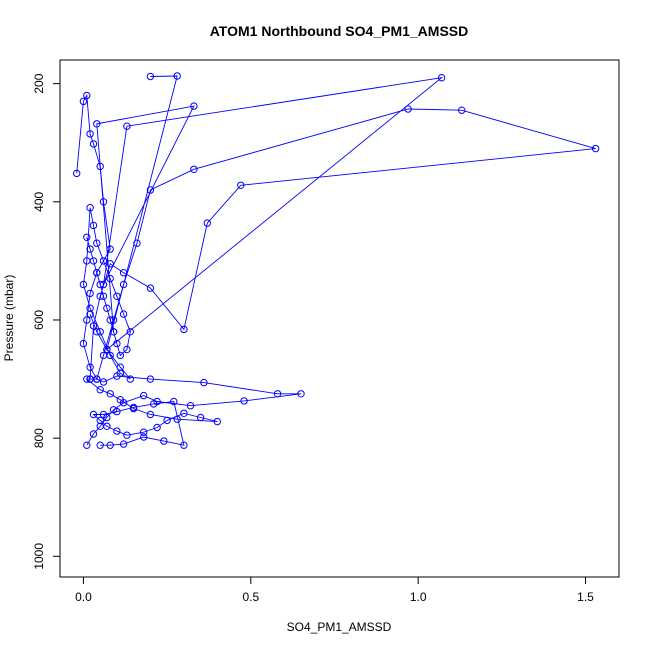 The height and width of the screenshot is (650, 650). What do you see at coordinates (418, 597) in the screenshot?
I see `x-tick-label: 1.0` at bounding box center [418, 597].